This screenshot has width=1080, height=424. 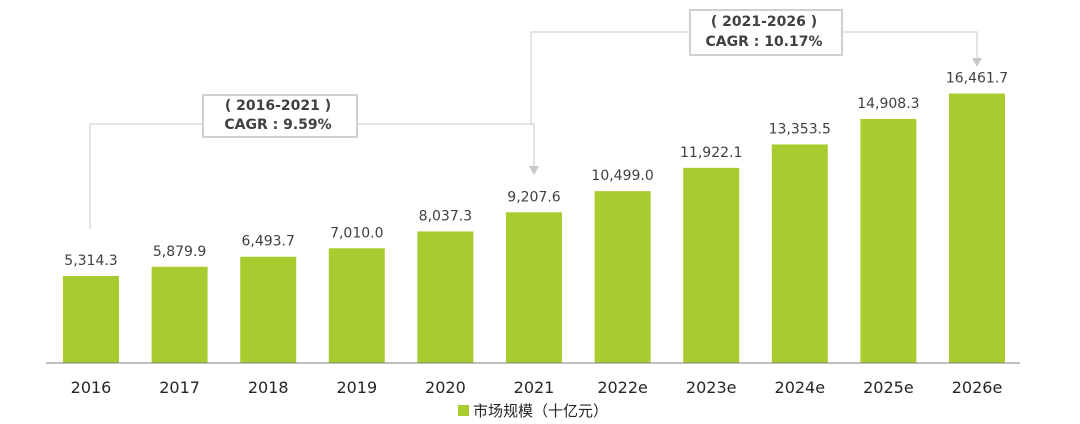 What do you see at coordinates (622, 387) in the screenshot?
I see `x-tick-2022e: 2022e` at bounding box center [622, 387].